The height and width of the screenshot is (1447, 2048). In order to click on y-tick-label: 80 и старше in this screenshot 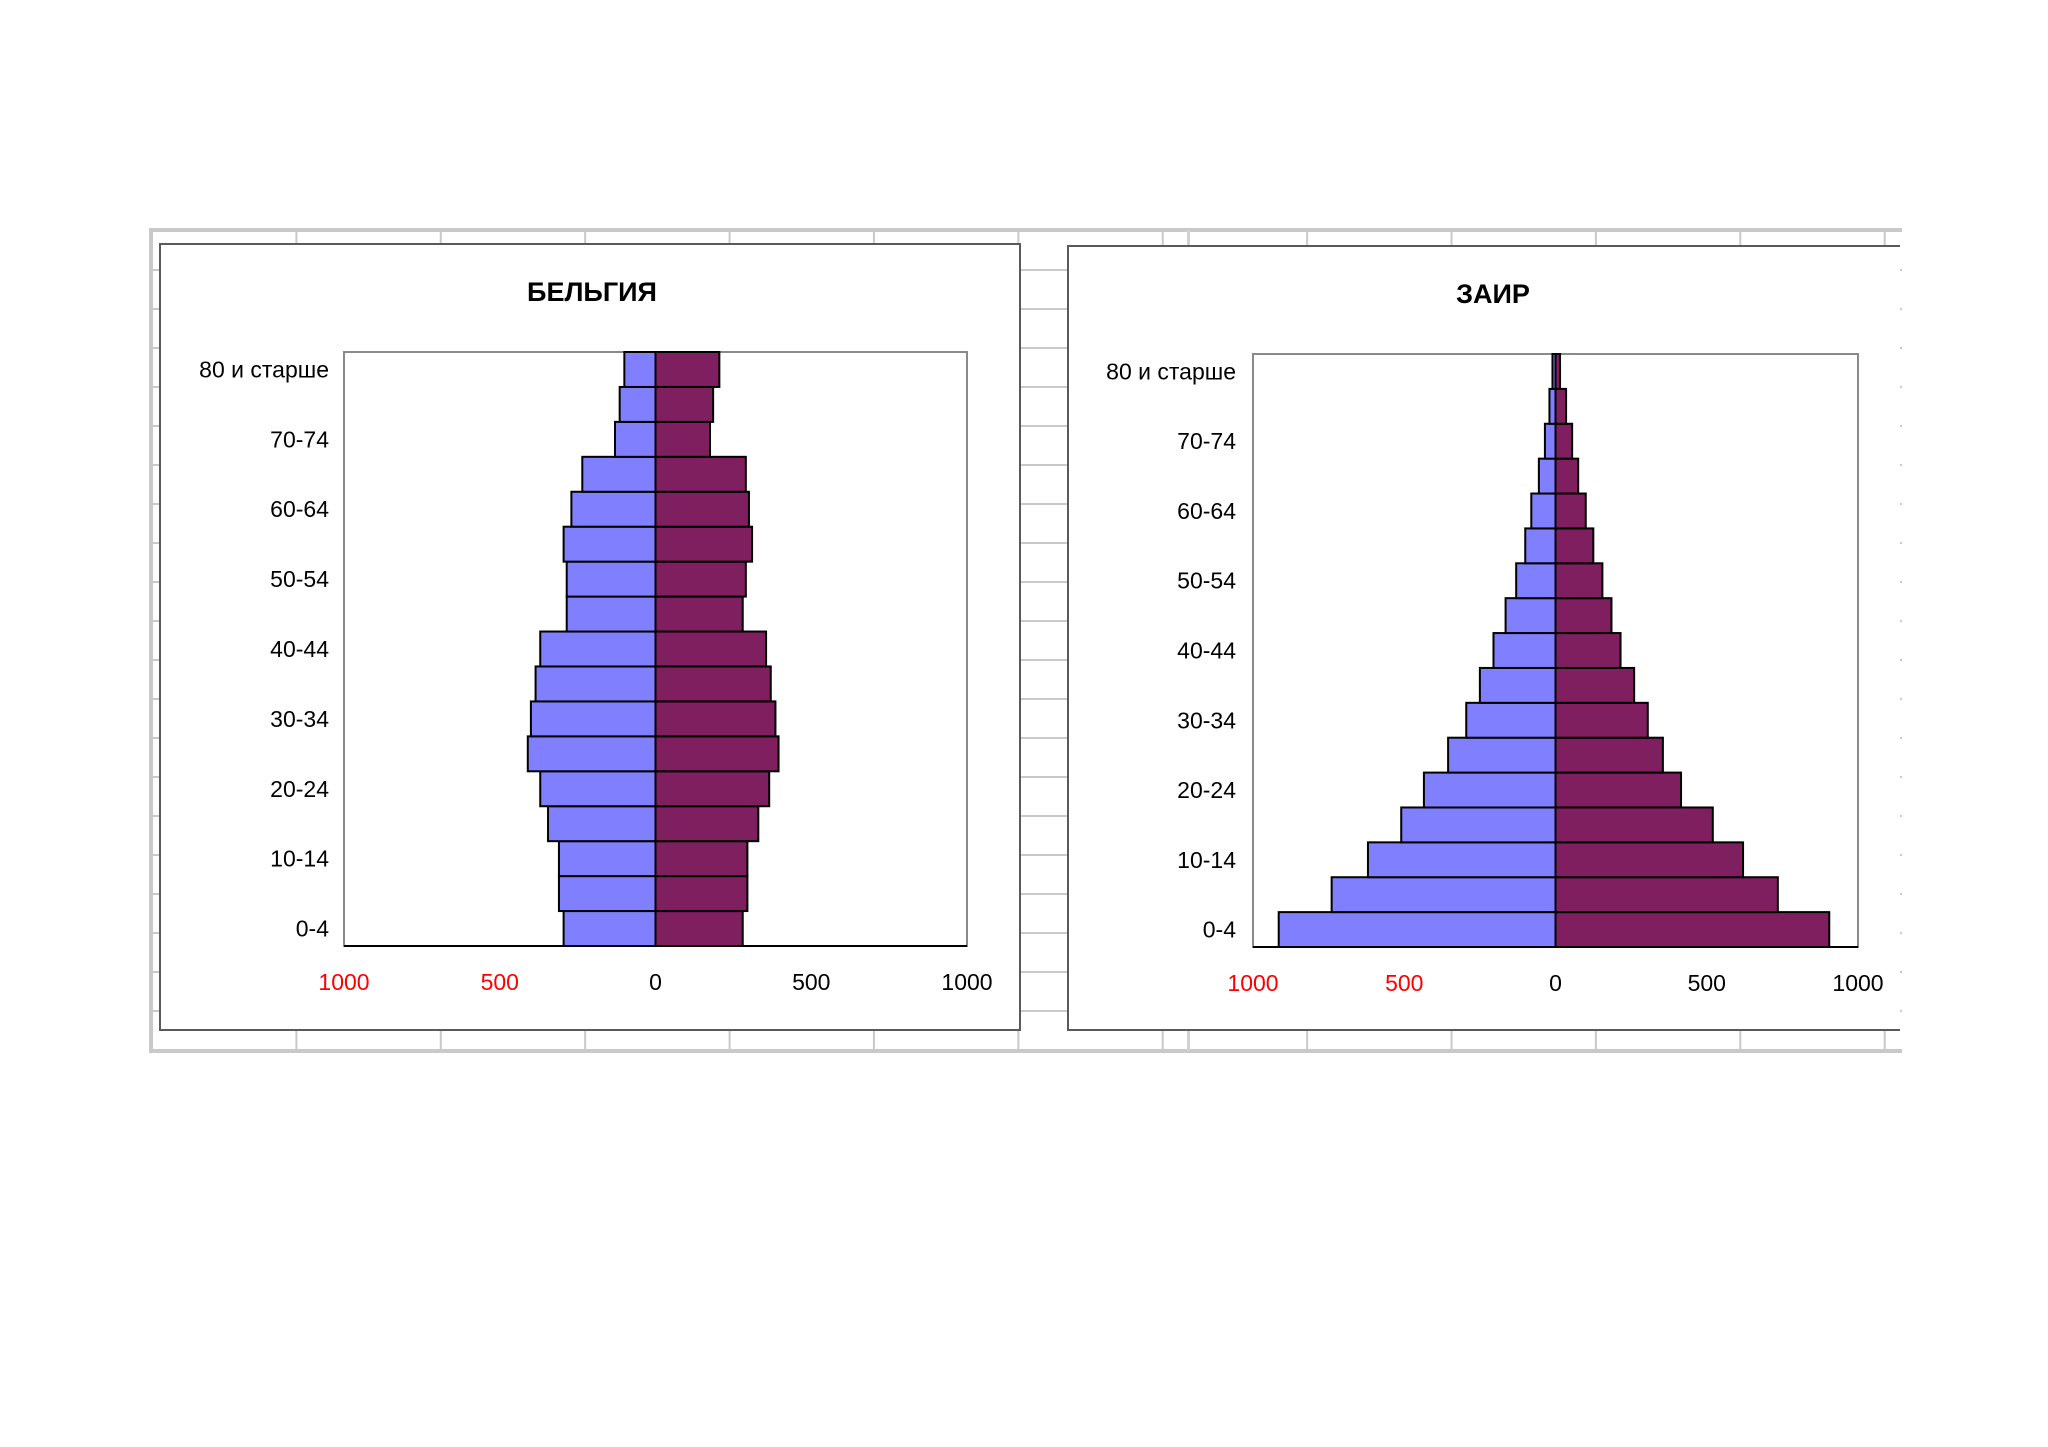, I will do `click(264, 369)`.